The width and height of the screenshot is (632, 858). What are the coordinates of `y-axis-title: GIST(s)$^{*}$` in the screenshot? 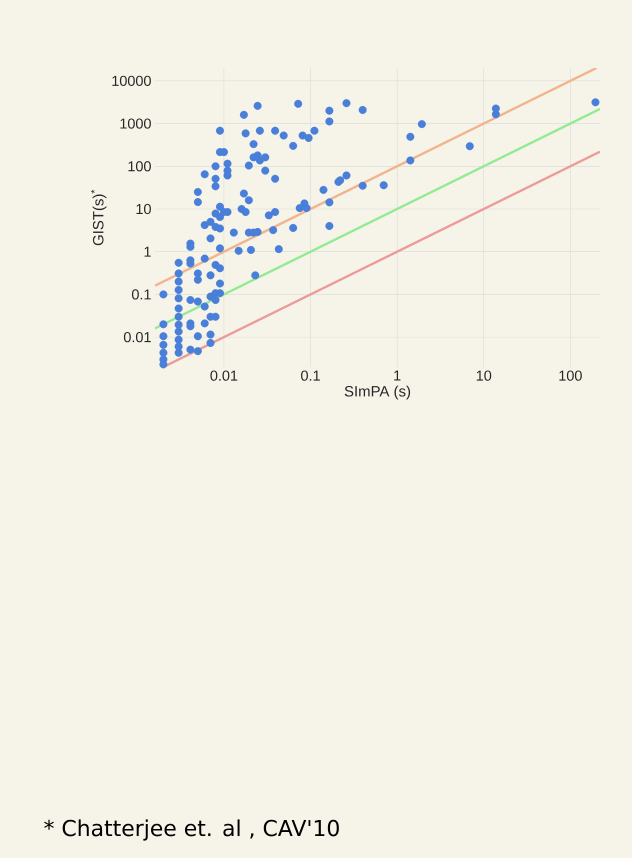 It's located at (98, 218).